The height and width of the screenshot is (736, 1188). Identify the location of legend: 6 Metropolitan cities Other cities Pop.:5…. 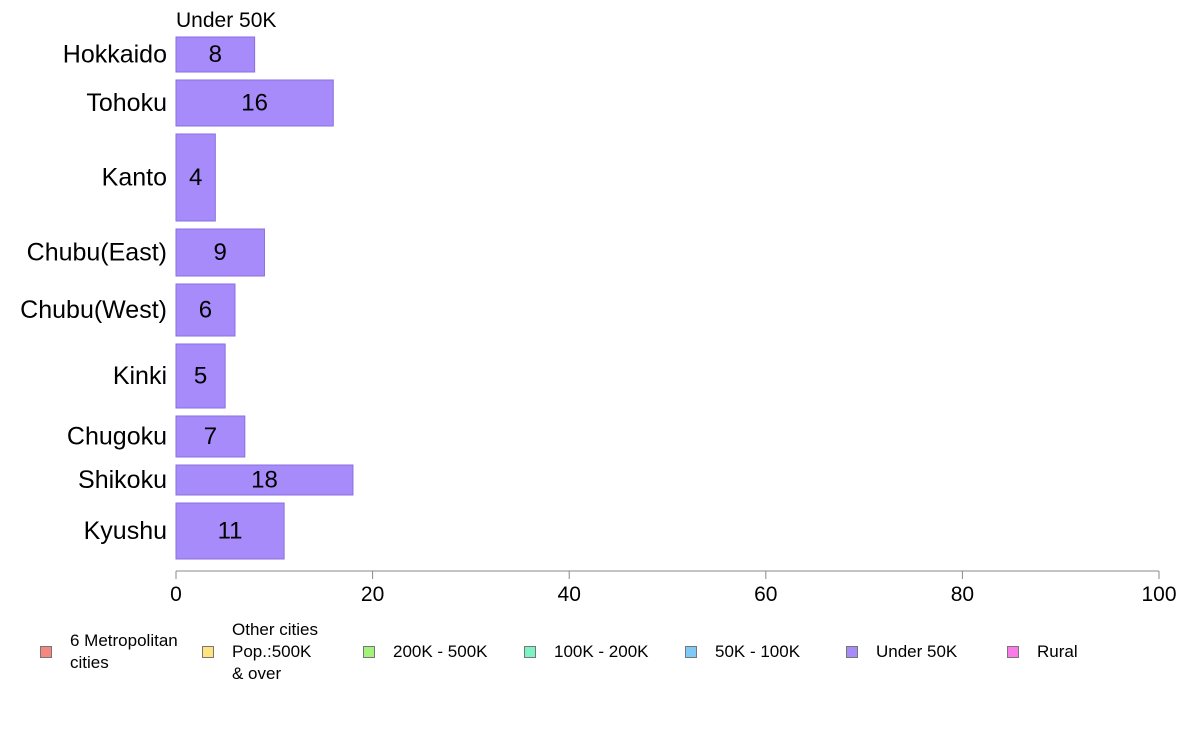
(610, 655).